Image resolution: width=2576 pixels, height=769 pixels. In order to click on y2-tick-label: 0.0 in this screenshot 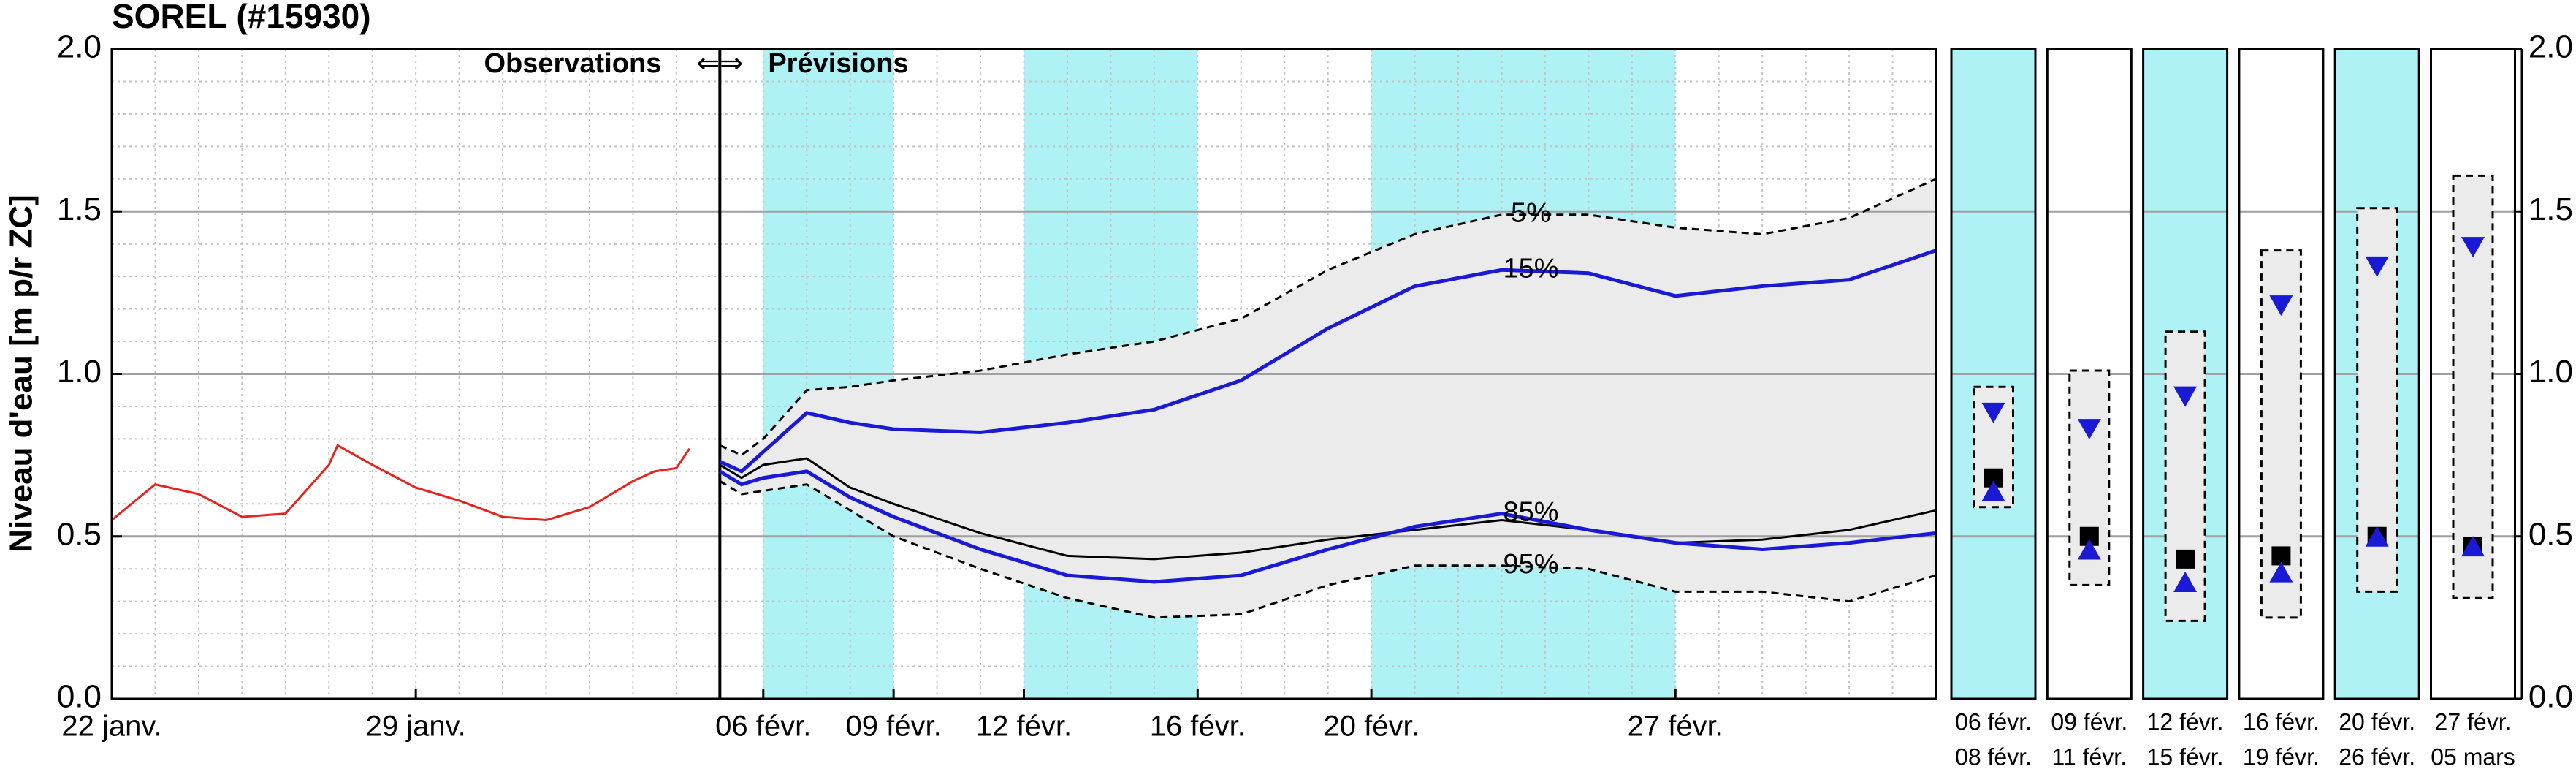, I will do `click(2551, 697)`.